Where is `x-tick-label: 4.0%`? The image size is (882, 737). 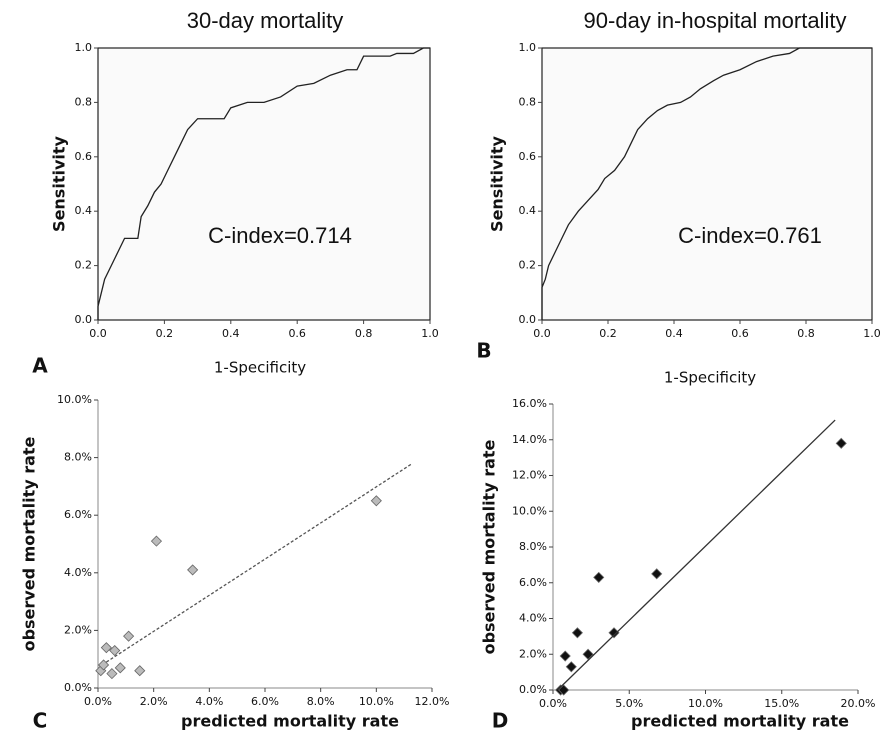 x-tick-label: 4.0% is located at coordinates (209, 701).